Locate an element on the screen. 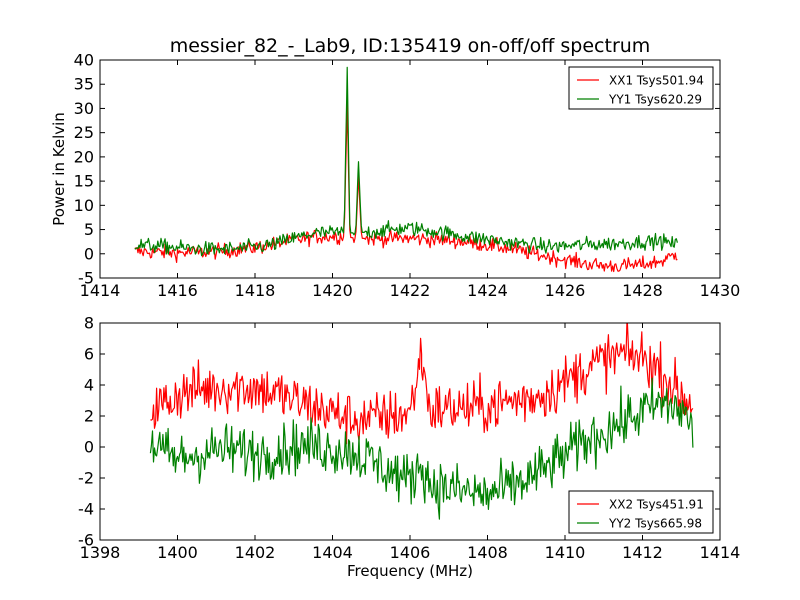 The width and height of the screenshot is (800, 600). y-tick-label: 25 is located at coordinates (84, 132).